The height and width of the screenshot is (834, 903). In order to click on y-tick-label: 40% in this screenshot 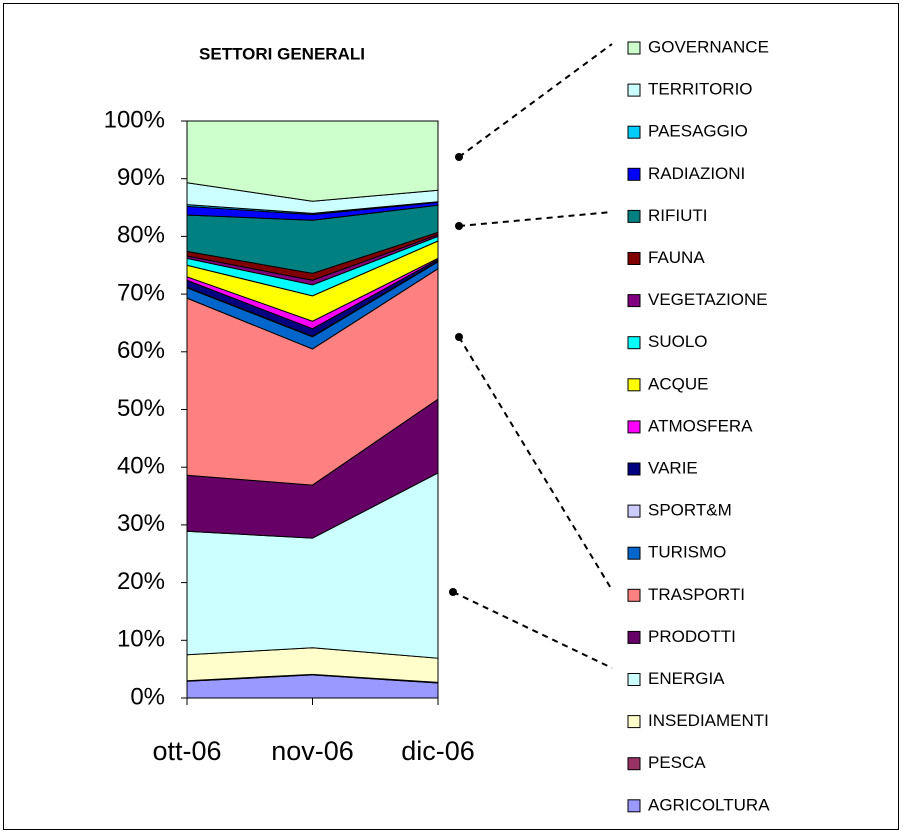, I will do `click(141, 466)`.